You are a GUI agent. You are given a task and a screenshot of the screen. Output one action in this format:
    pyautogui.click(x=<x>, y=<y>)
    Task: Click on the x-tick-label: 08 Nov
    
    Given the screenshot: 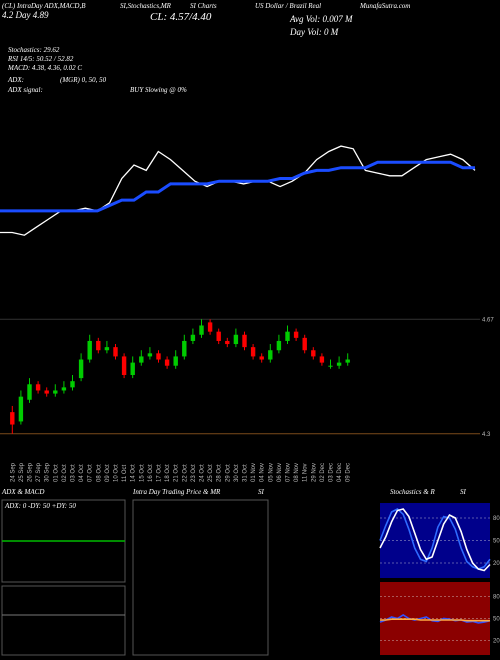 What is the action you would take?
    pyautogui.click(x=297, y=472)
    